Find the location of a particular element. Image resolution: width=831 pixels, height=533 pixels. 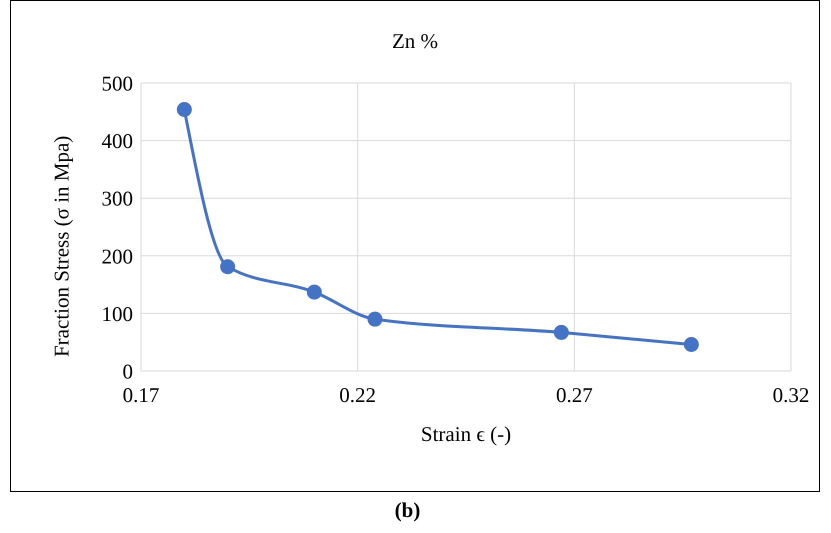

y-tick-label: 0 is located at coordinates (127, 371).